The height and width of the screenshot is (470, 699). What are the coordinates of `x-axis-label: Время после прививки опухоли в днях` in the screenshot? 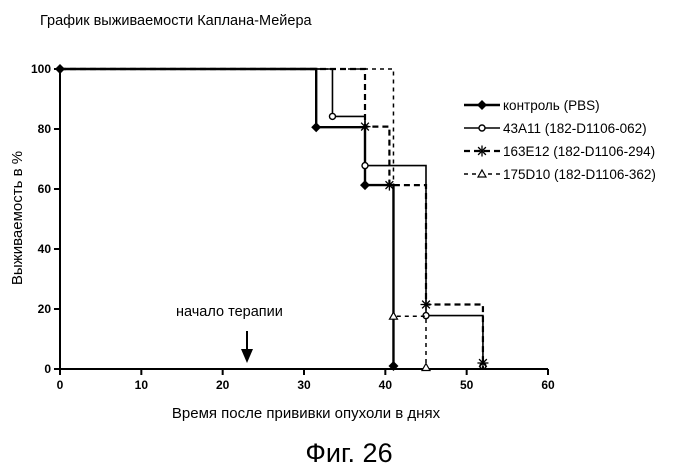 It's located at (306, 413).